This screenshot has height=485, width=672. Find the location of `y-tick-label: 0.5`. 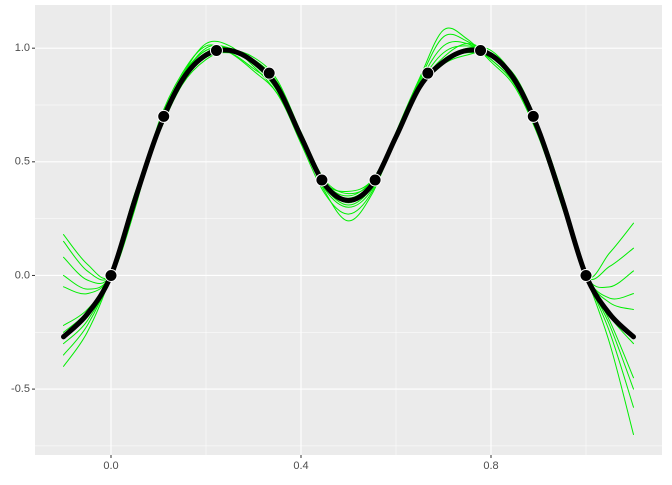

y-tick-label: 0.5 is located at coordinates (22, 162).